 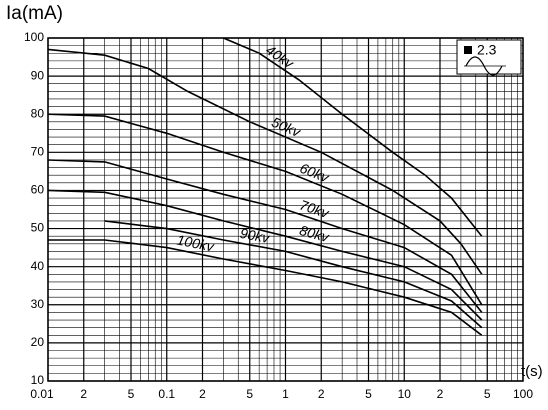 I want to click on x-tick-label: 10, so click(x=405, y=394).